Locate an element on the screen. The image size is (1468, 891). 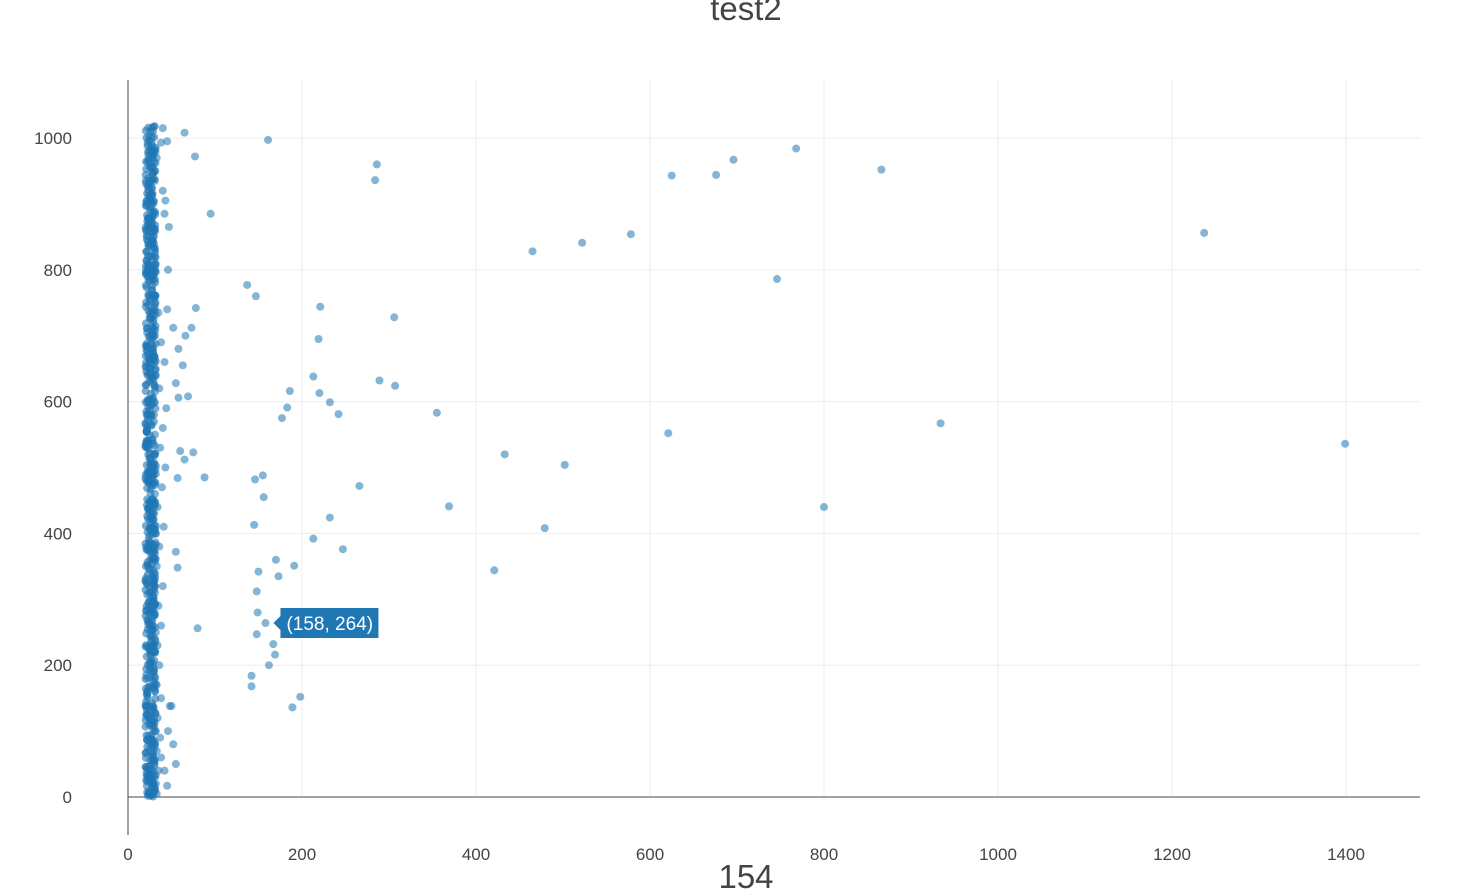
x-tick-label: 800 is located at coordinates (824, 854).